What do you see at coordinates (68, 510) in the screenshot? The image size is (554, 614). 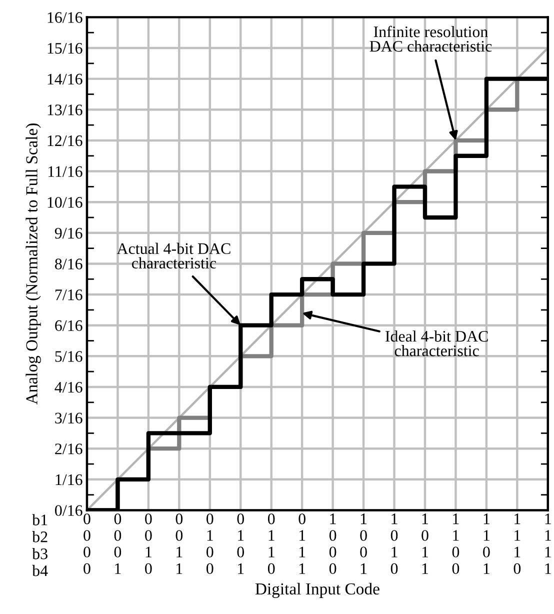 I see `y-tick-label: 0/16` at bounding box center [68, 510].